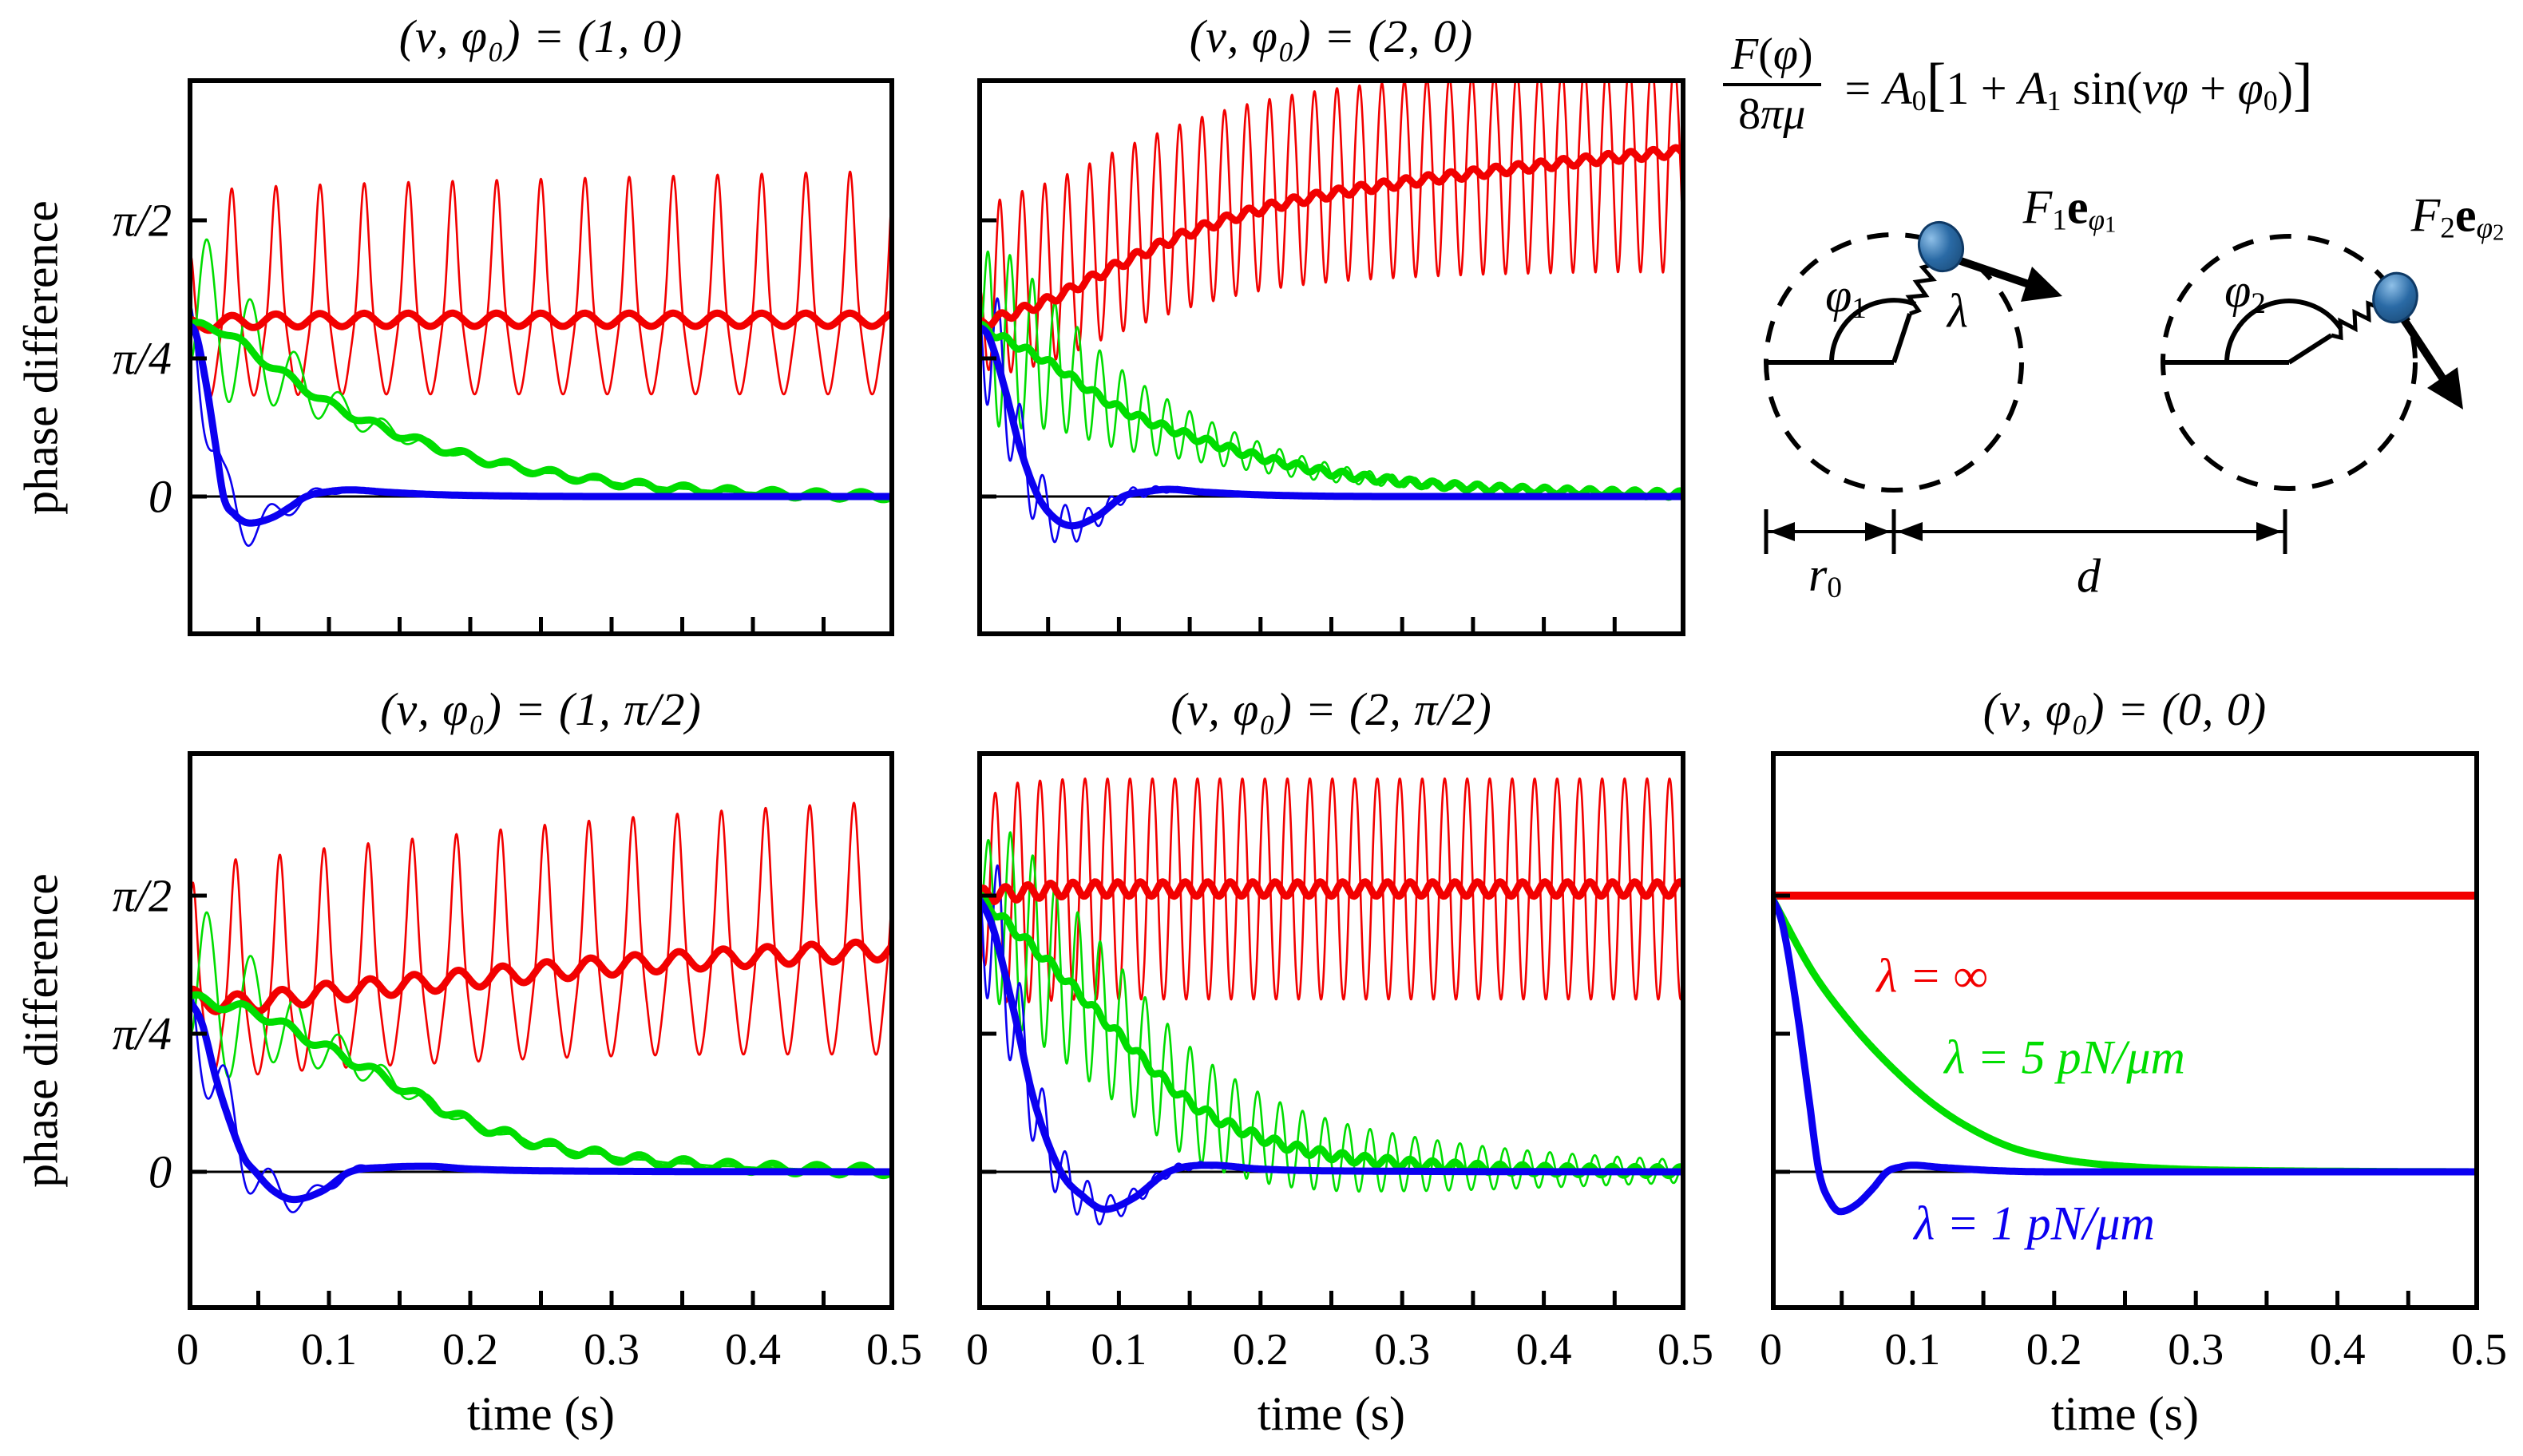 This screenshot has width=2523, height=1456. I want to click on math-token: μ, so click(1794, 114).